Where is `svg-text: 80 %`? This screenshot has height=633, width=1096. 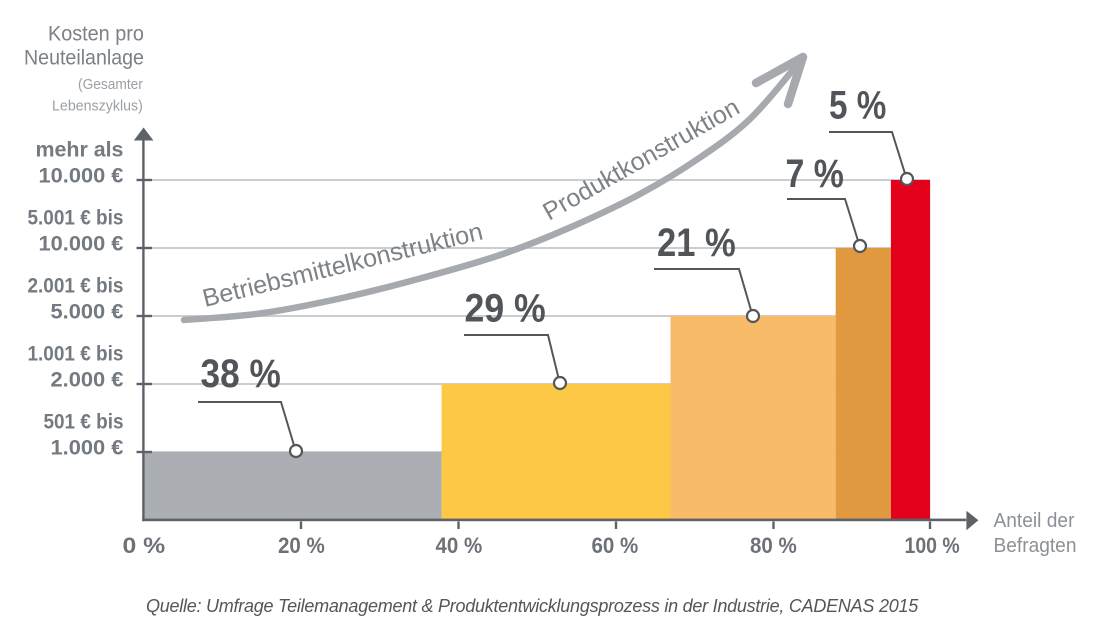 svg-text: 80 % is located at coordinates (773, 545).